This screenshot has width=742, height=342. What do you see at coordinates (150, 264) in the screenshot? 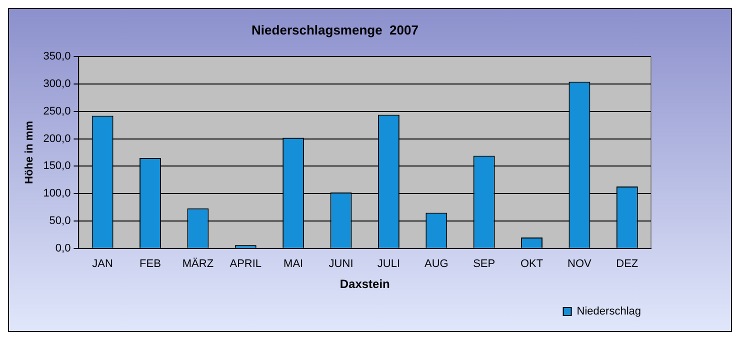
I see `x-tick-label: FEB` at bounding box center [150, 264].